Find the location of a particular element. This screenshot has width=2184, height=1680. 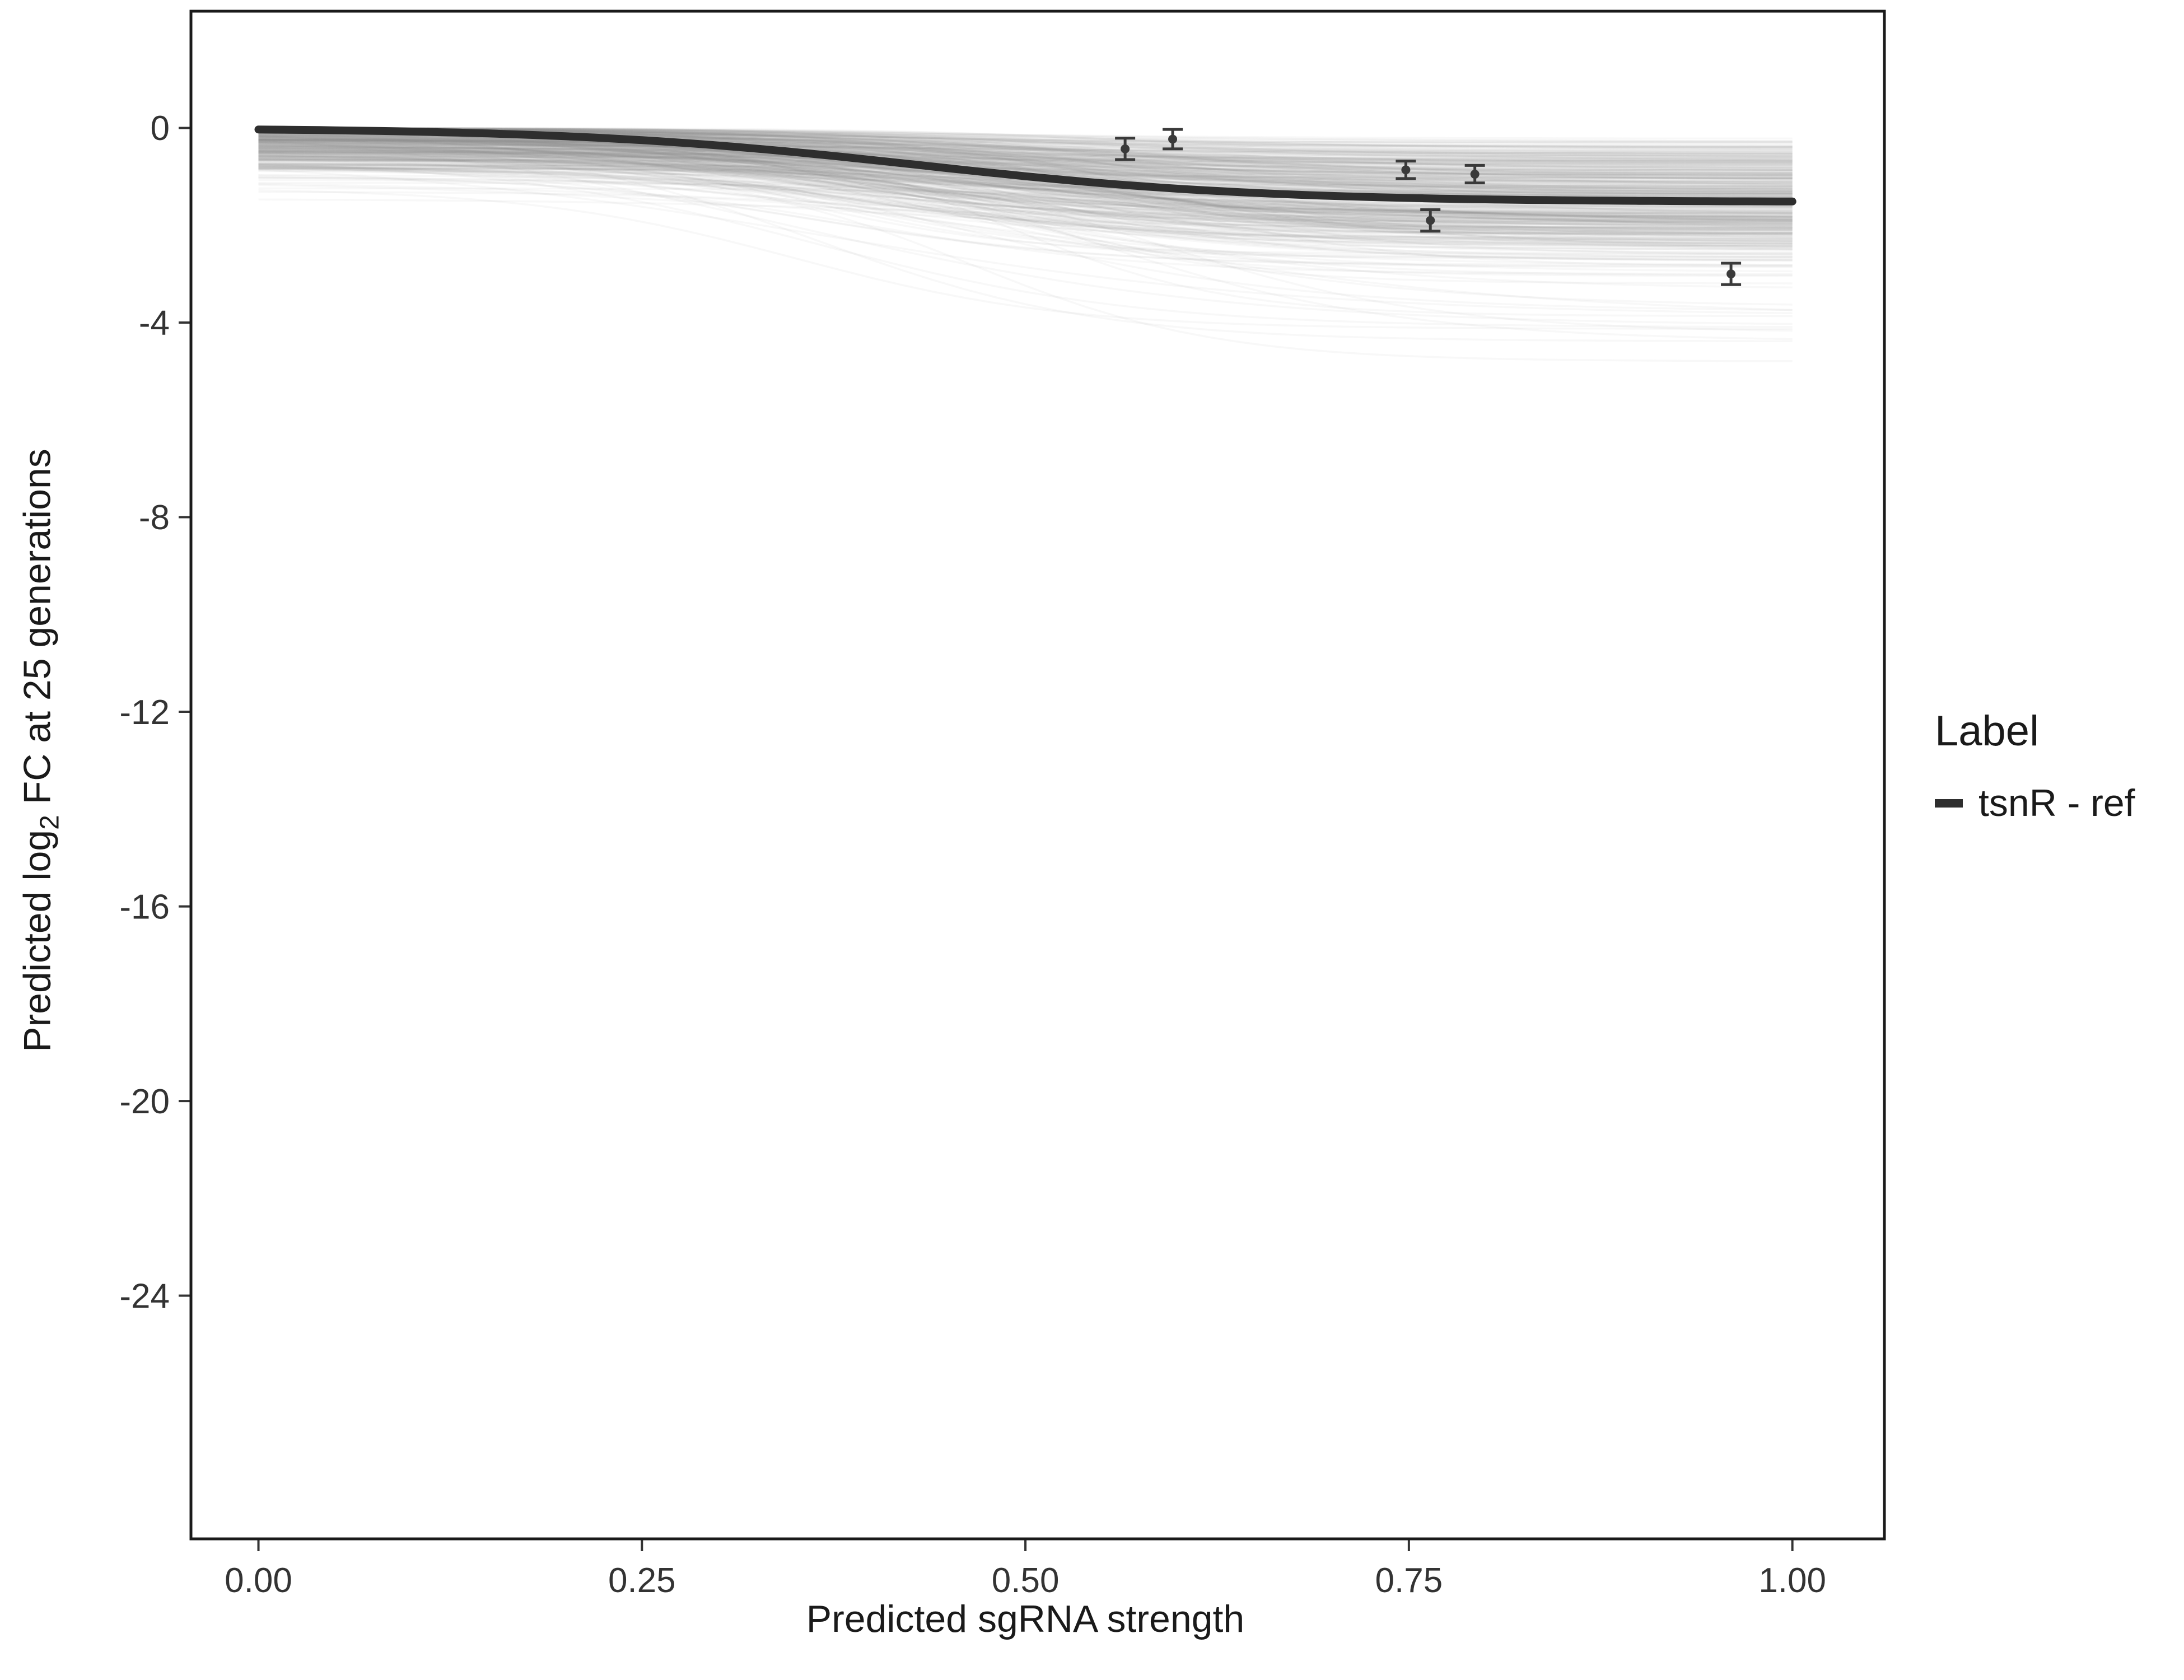

data-points is located at coordinates (1429, 207).